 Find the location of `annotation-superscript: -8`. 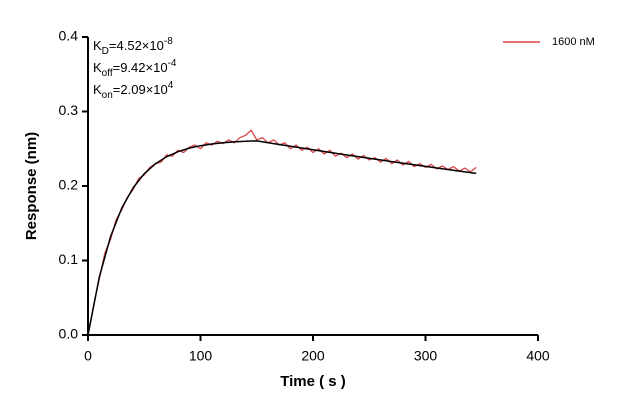

annotation-superscript: -8 is located at coordinates (168, 41).